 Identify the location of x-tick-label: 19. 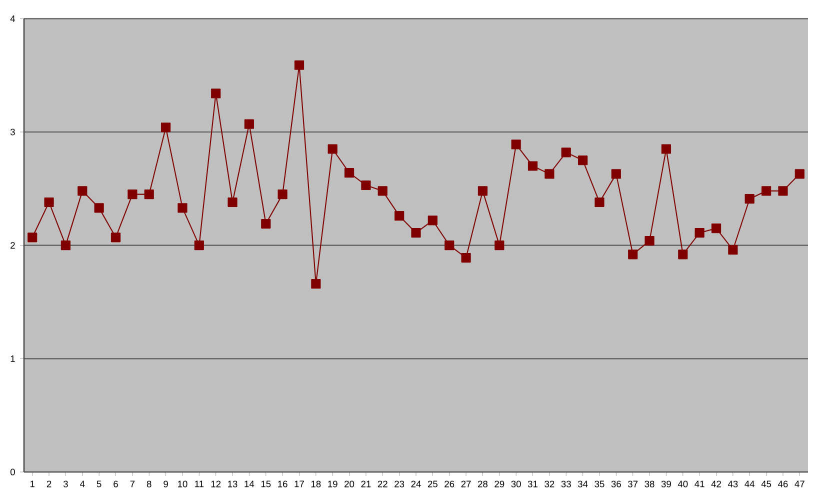
(333, 484).